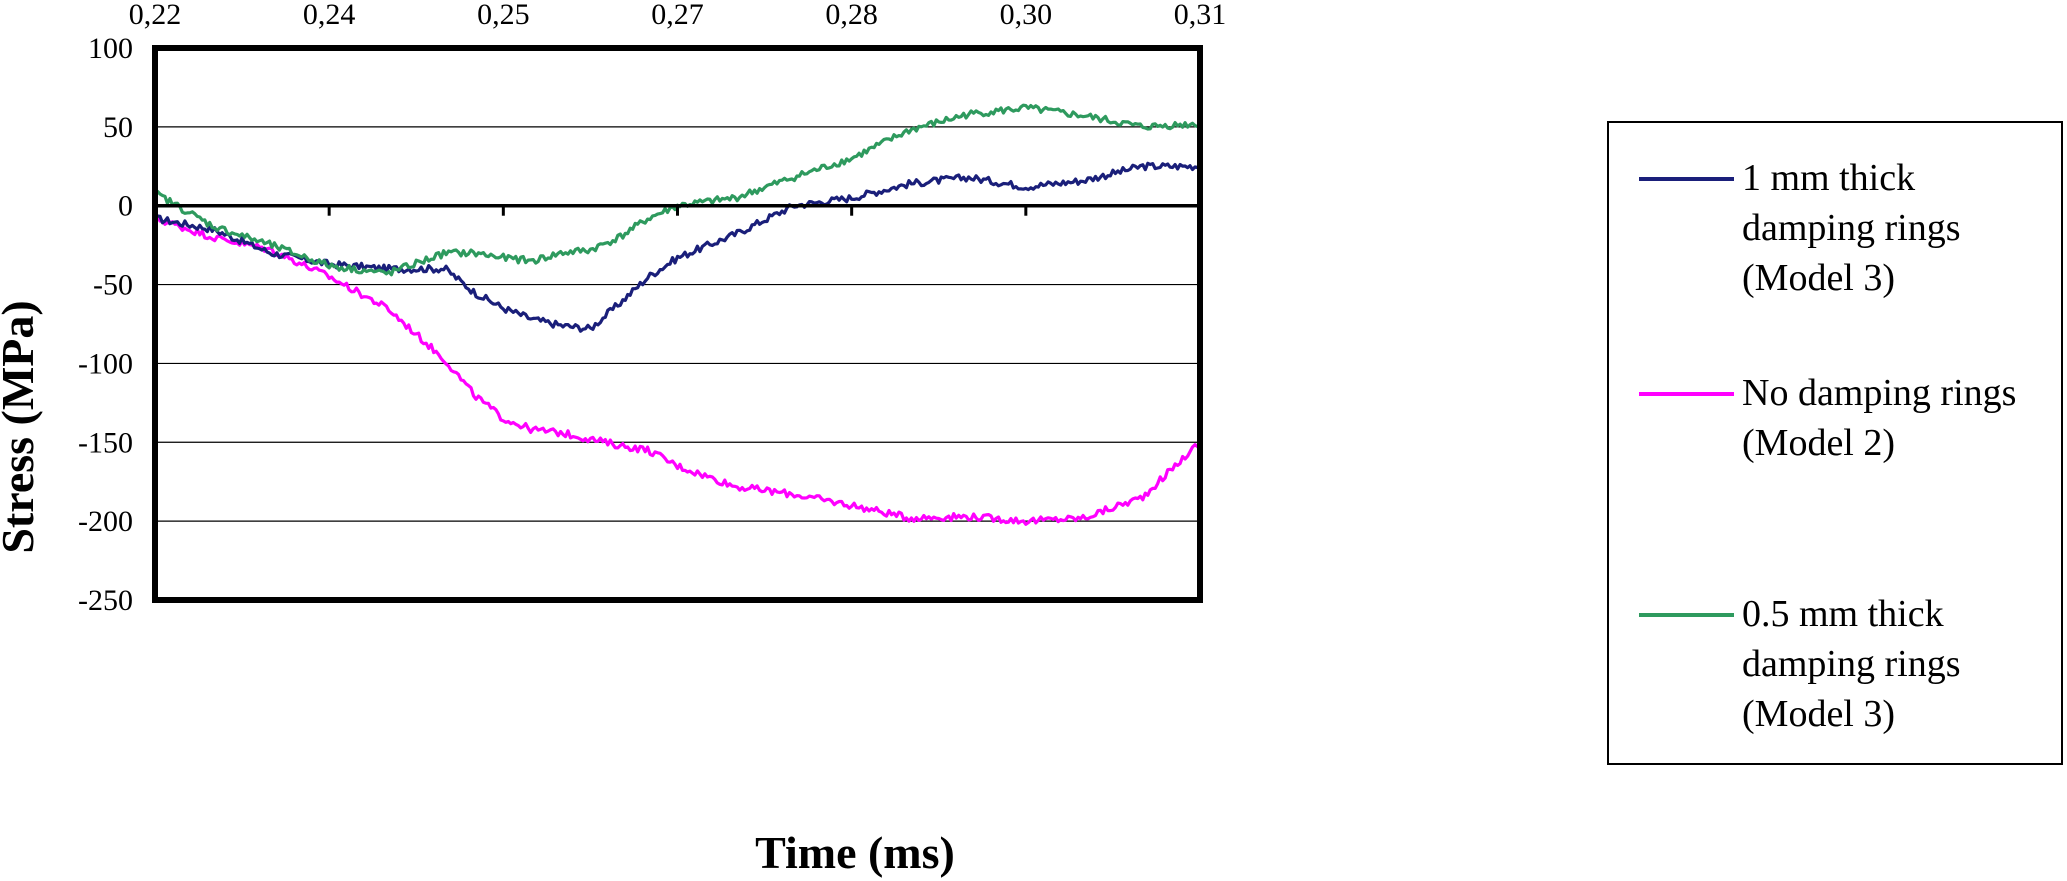 Image resolution: width=2067 pixels, height=881 pixels. What do you see at coordinates (855, 852) in the screenshot?
I see `x-axis-title: Time (ms)` at bounding box center [855, 852].